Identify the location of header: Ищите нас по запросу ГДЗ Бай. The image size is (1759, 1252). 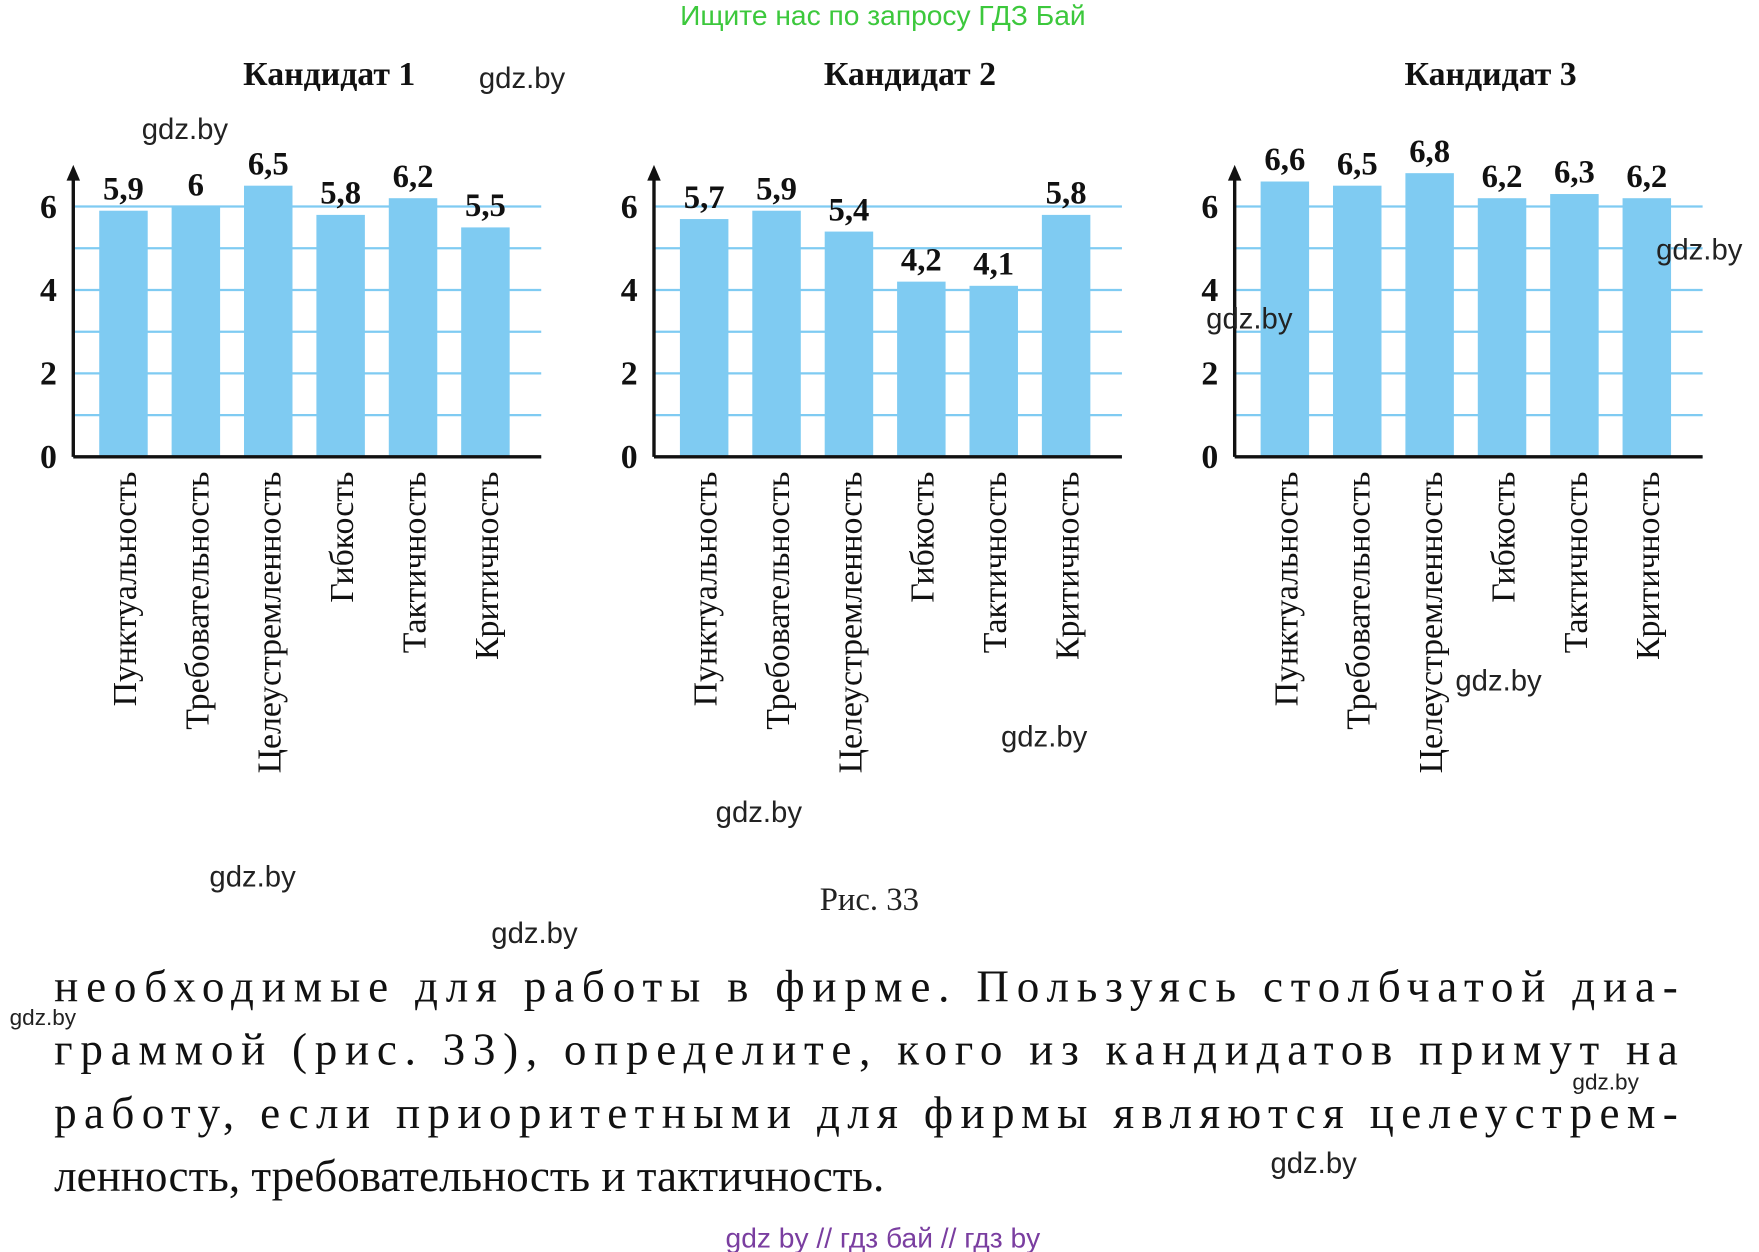
(883, 15).